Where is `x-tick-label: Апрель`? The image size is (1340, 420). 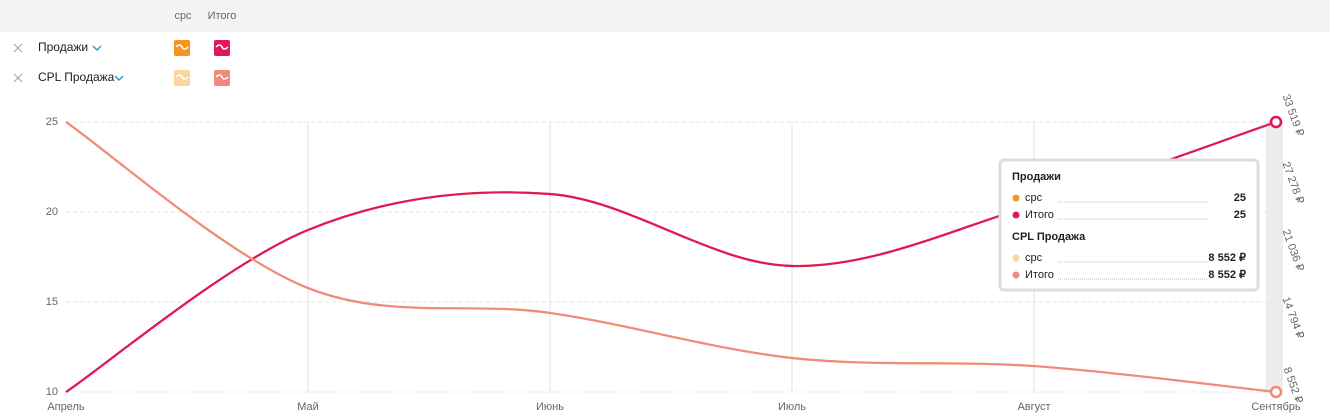 x-tick-label: Апрель is located at coordinates (66, 407).